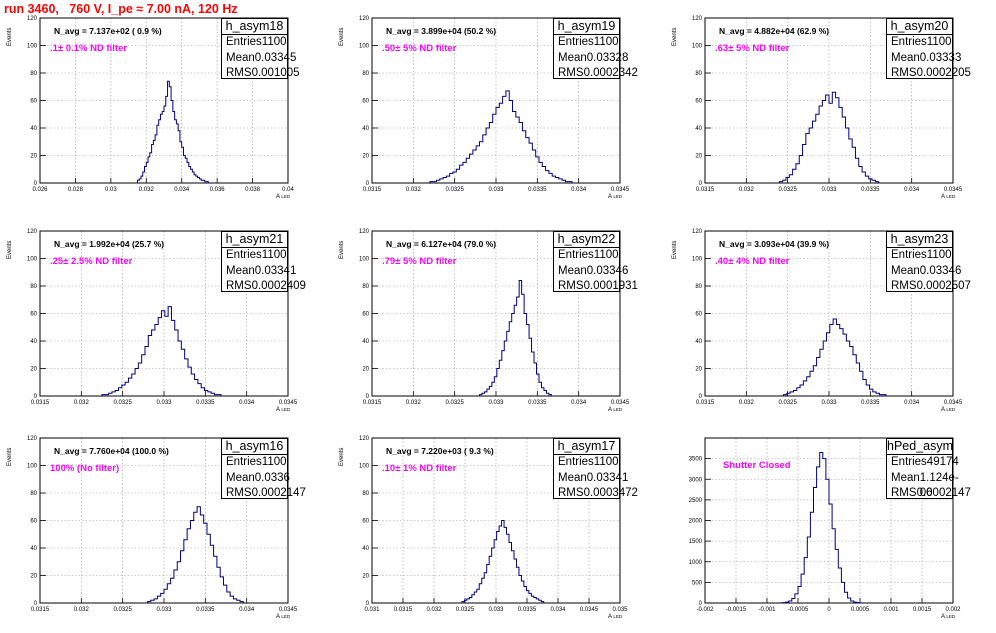 This screenshot has width=996, height=633. Describe the element at coordinates (272, 479) in the screenshot. I see `stats-value-mean: 0.0336` at that location.